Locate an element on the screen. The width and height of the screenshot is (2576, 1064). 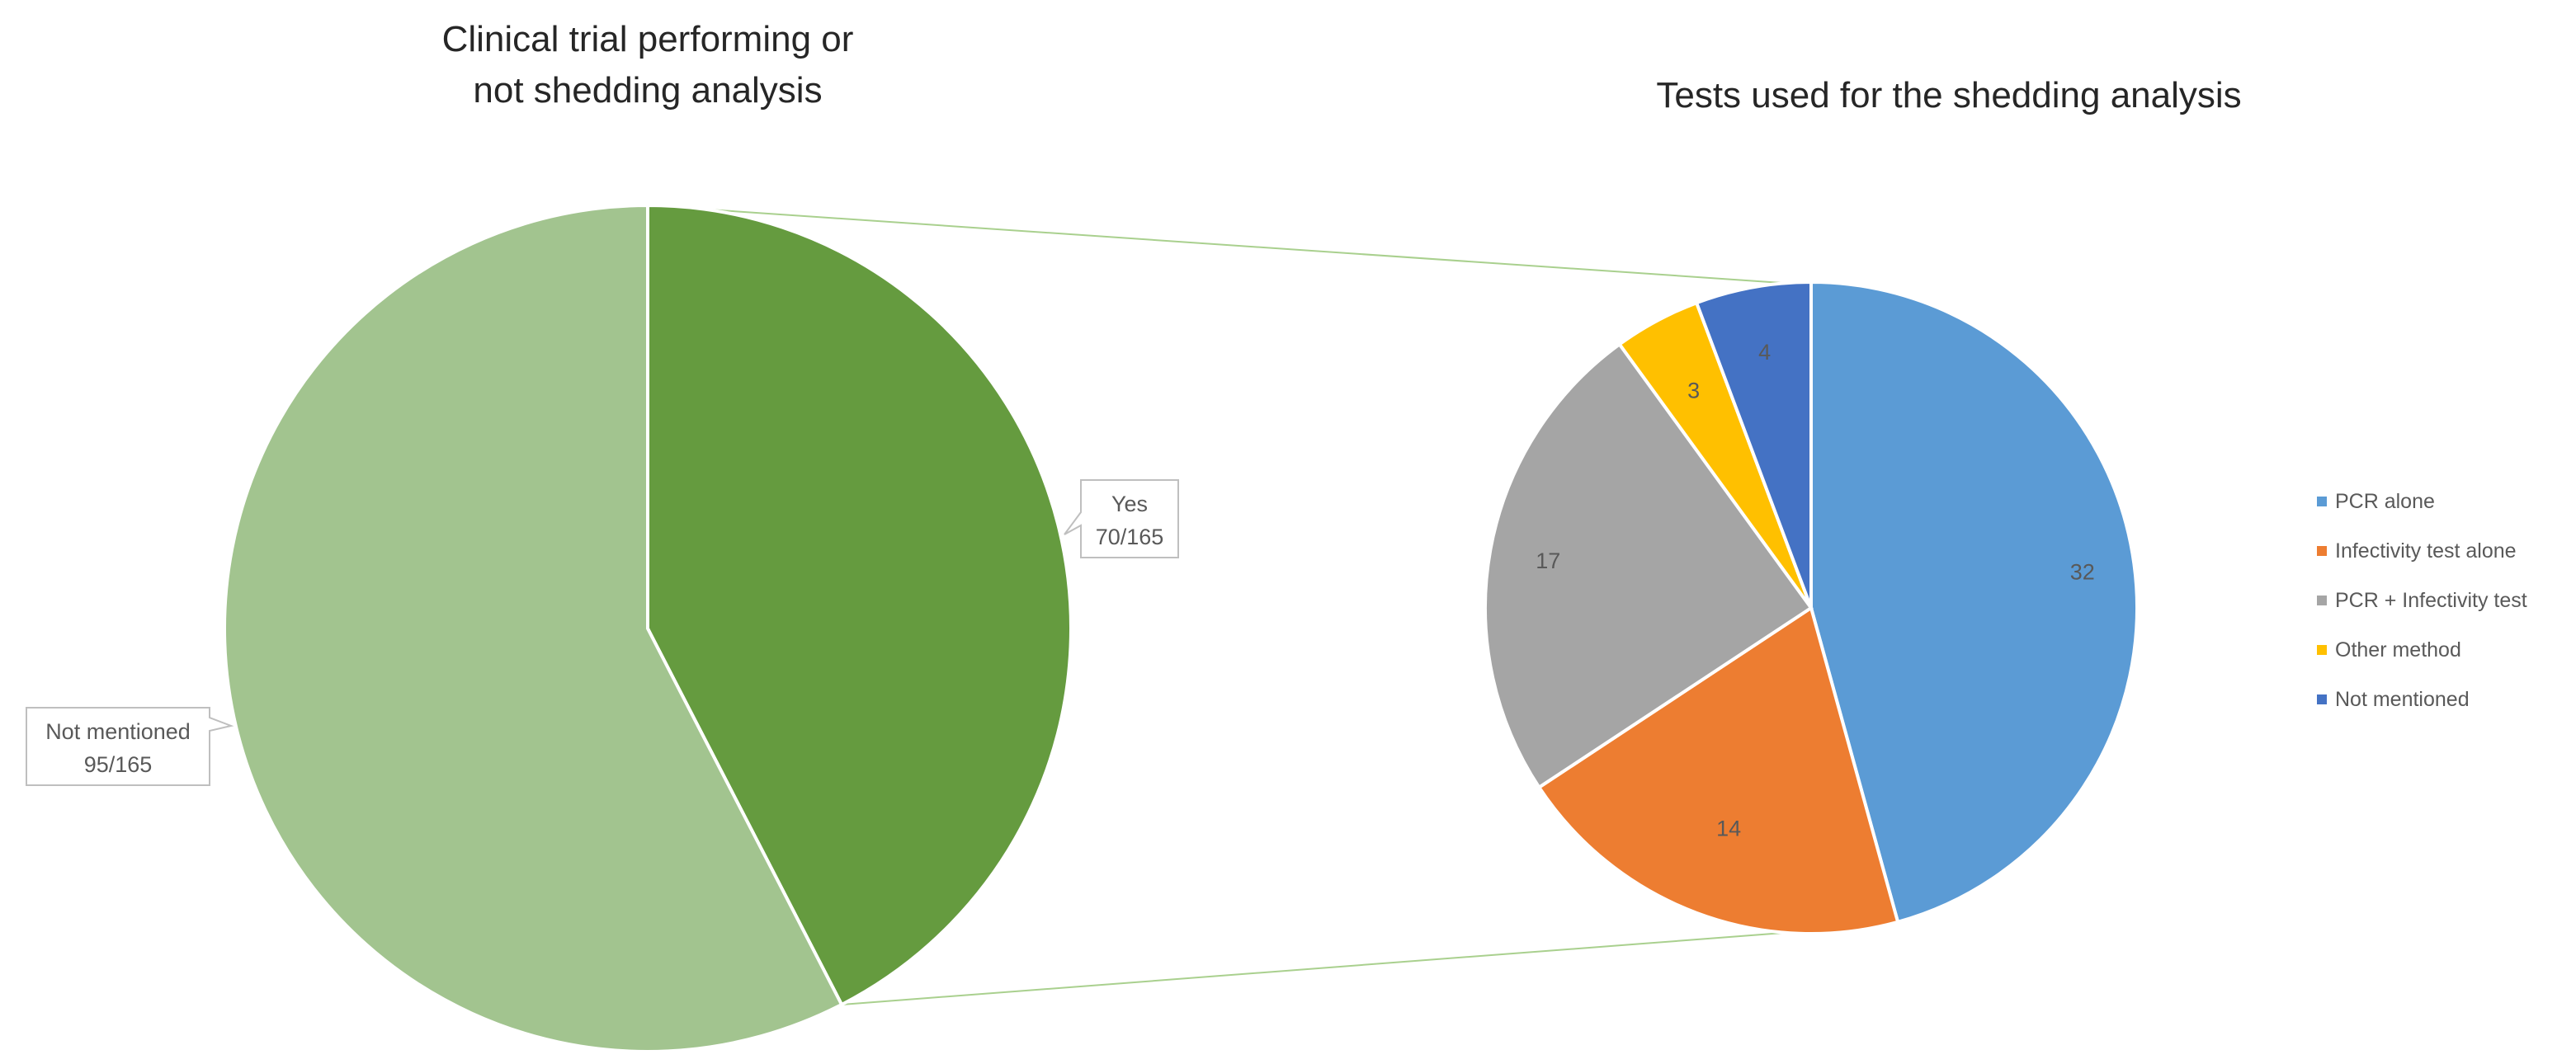
left-slice-yes is located at coordinates (859, 605).